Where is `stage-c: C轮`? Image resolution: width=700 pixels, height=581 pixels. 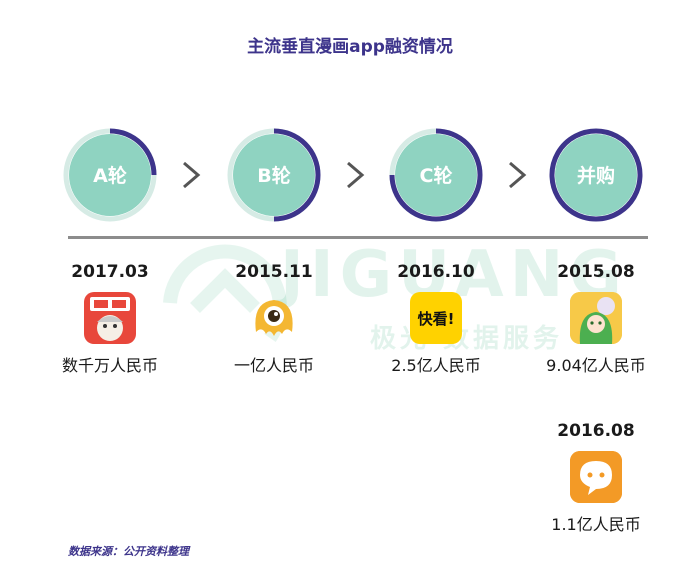
stage-c: C轮 is located at coordinates (436, 175).